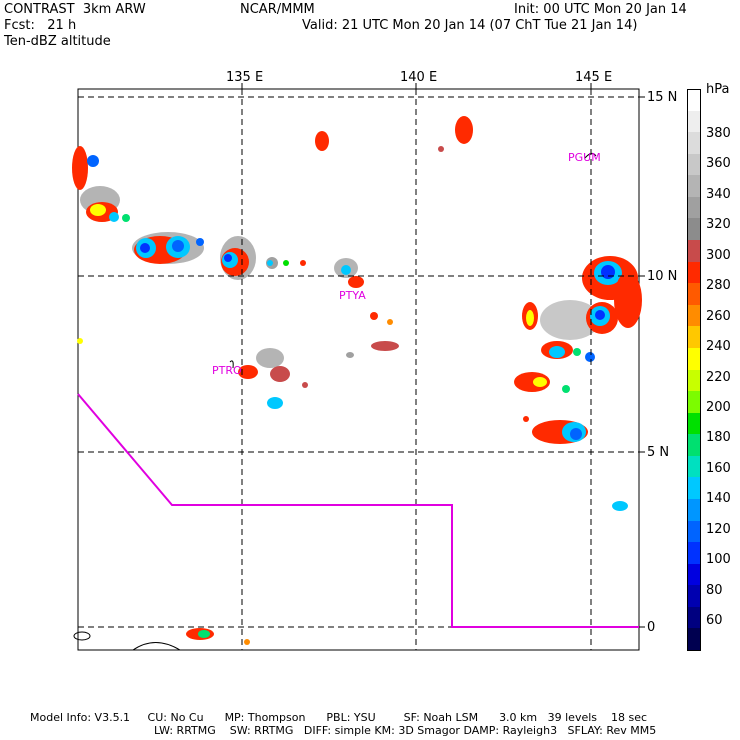  What do you see at coordinates (718, 377) in the screenshot?
I see `colorbar-label: 220` at bounding box center [718, 377].